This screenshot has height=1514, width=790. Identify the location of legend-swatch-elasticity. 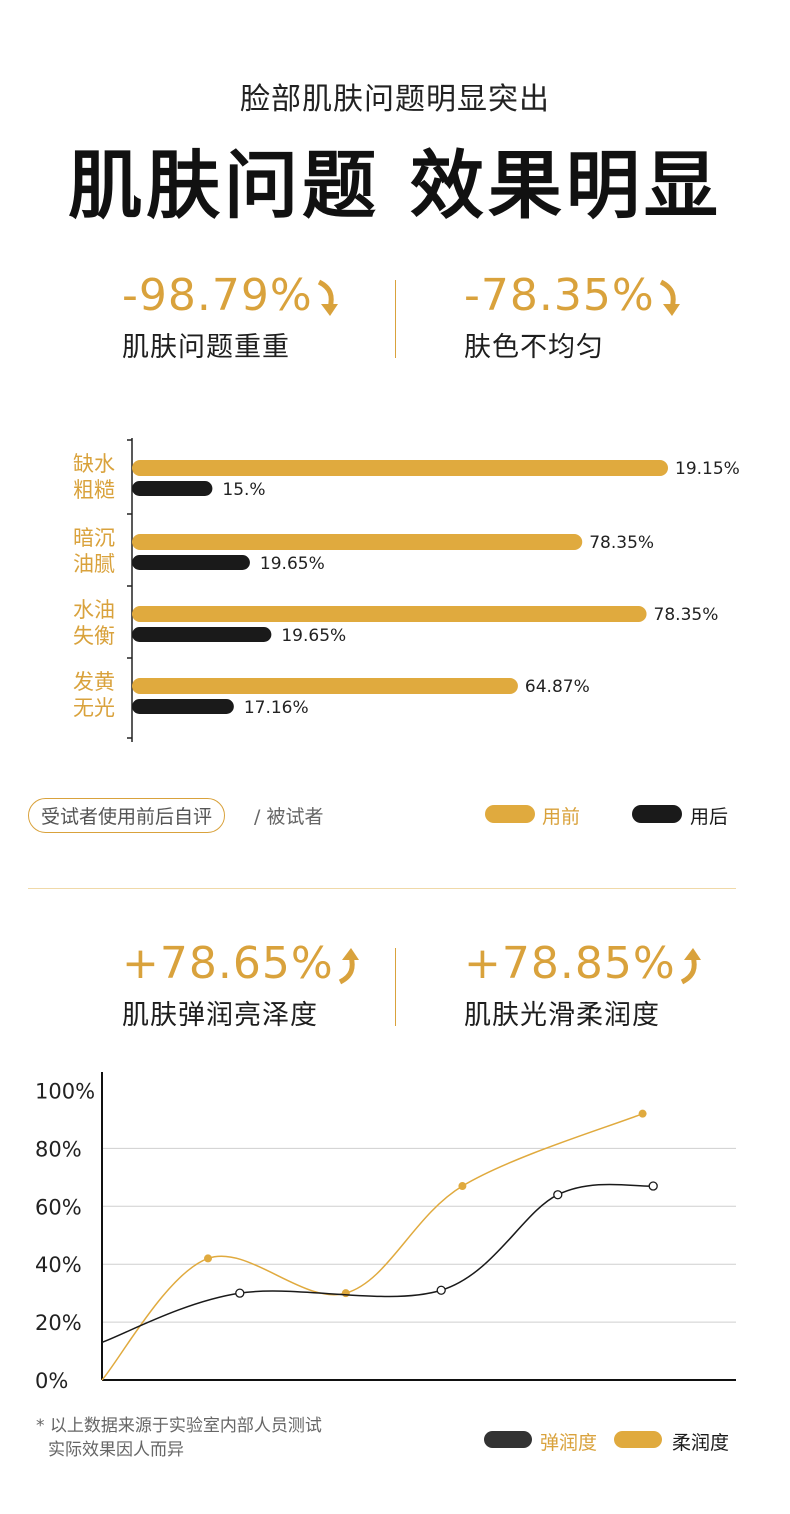
(508, 1439).